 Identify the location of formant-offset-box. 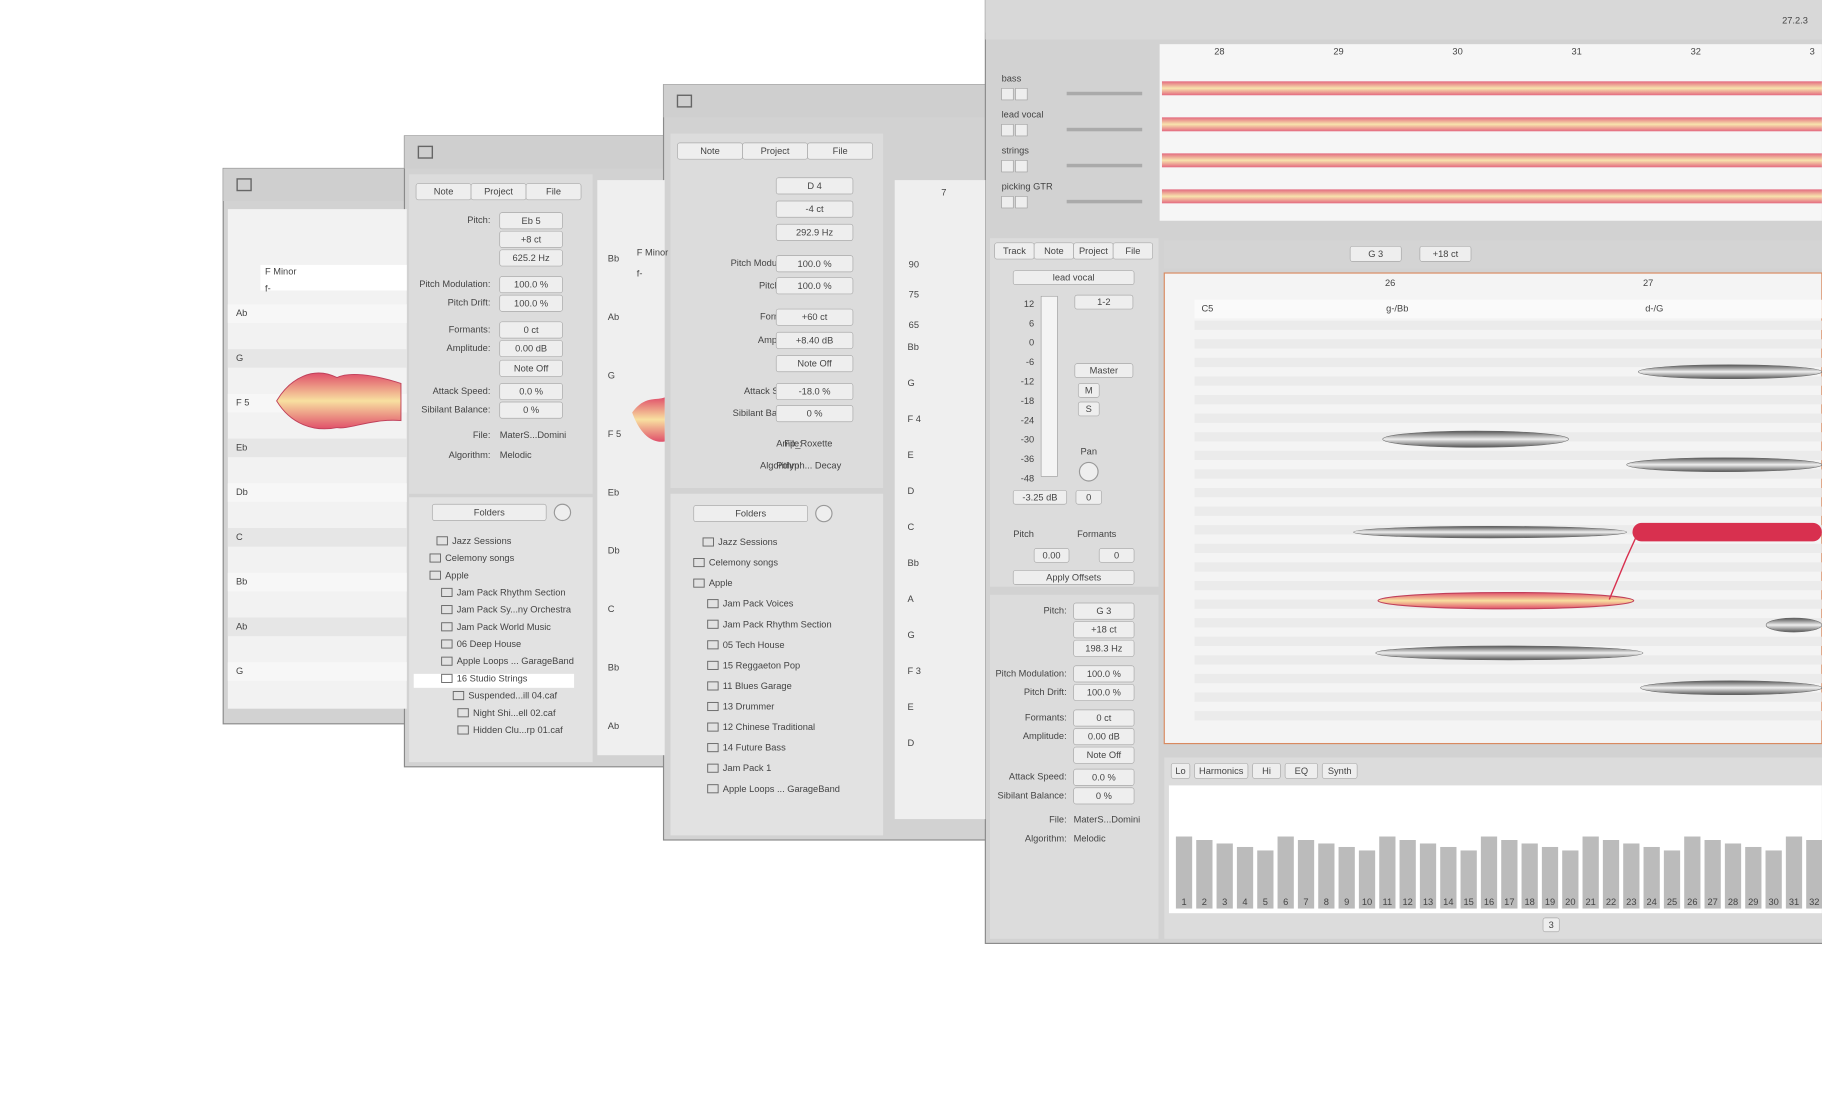
(1116, 555).